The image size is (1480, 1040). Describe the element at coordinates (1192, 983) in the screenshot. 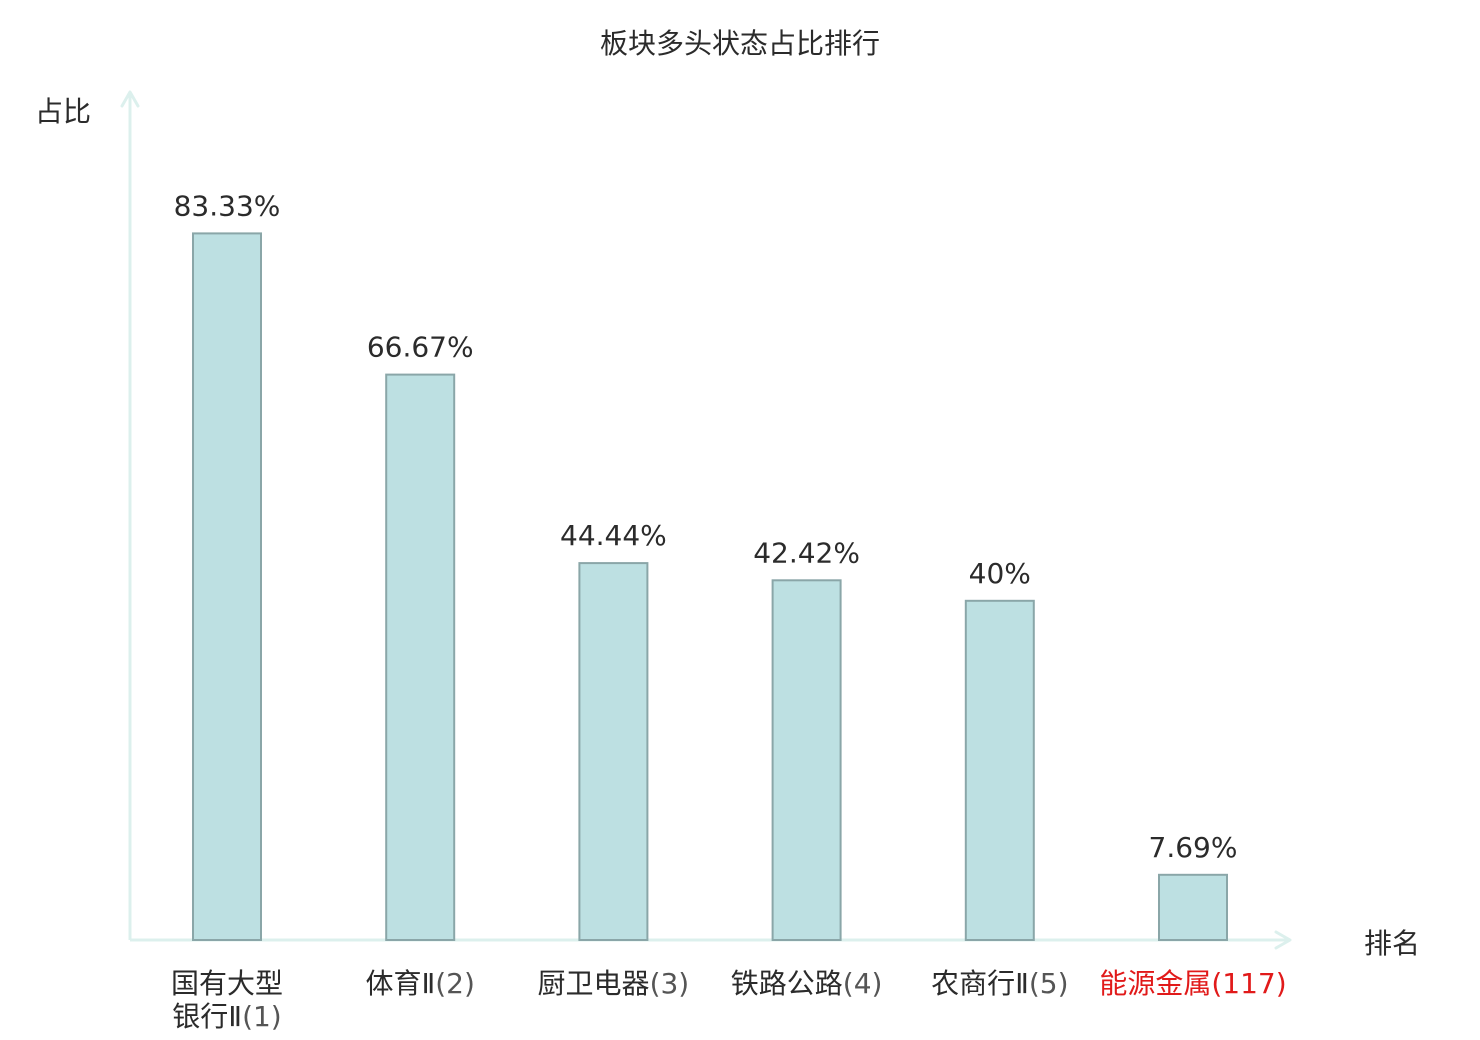

I see `x-tick-label: 能源金属(117)` at that location.